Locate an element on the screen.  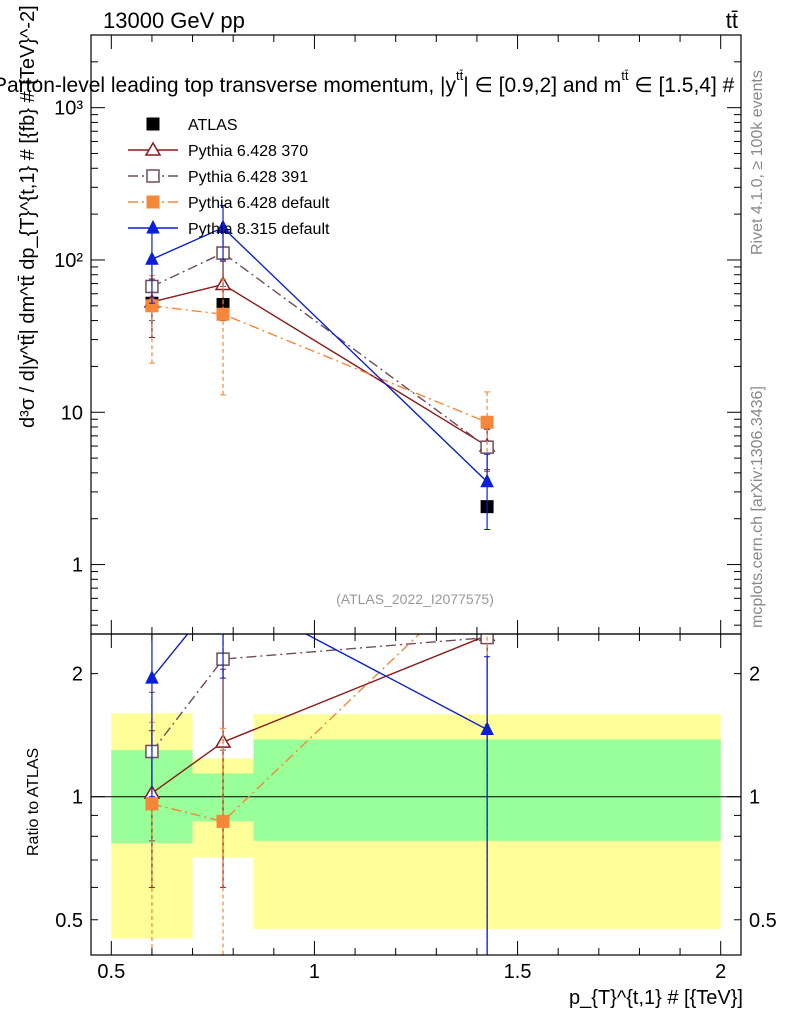
x-axis-label: p_{T}^{t,1} # [{TeV}] is located at coordinates (656, 998).